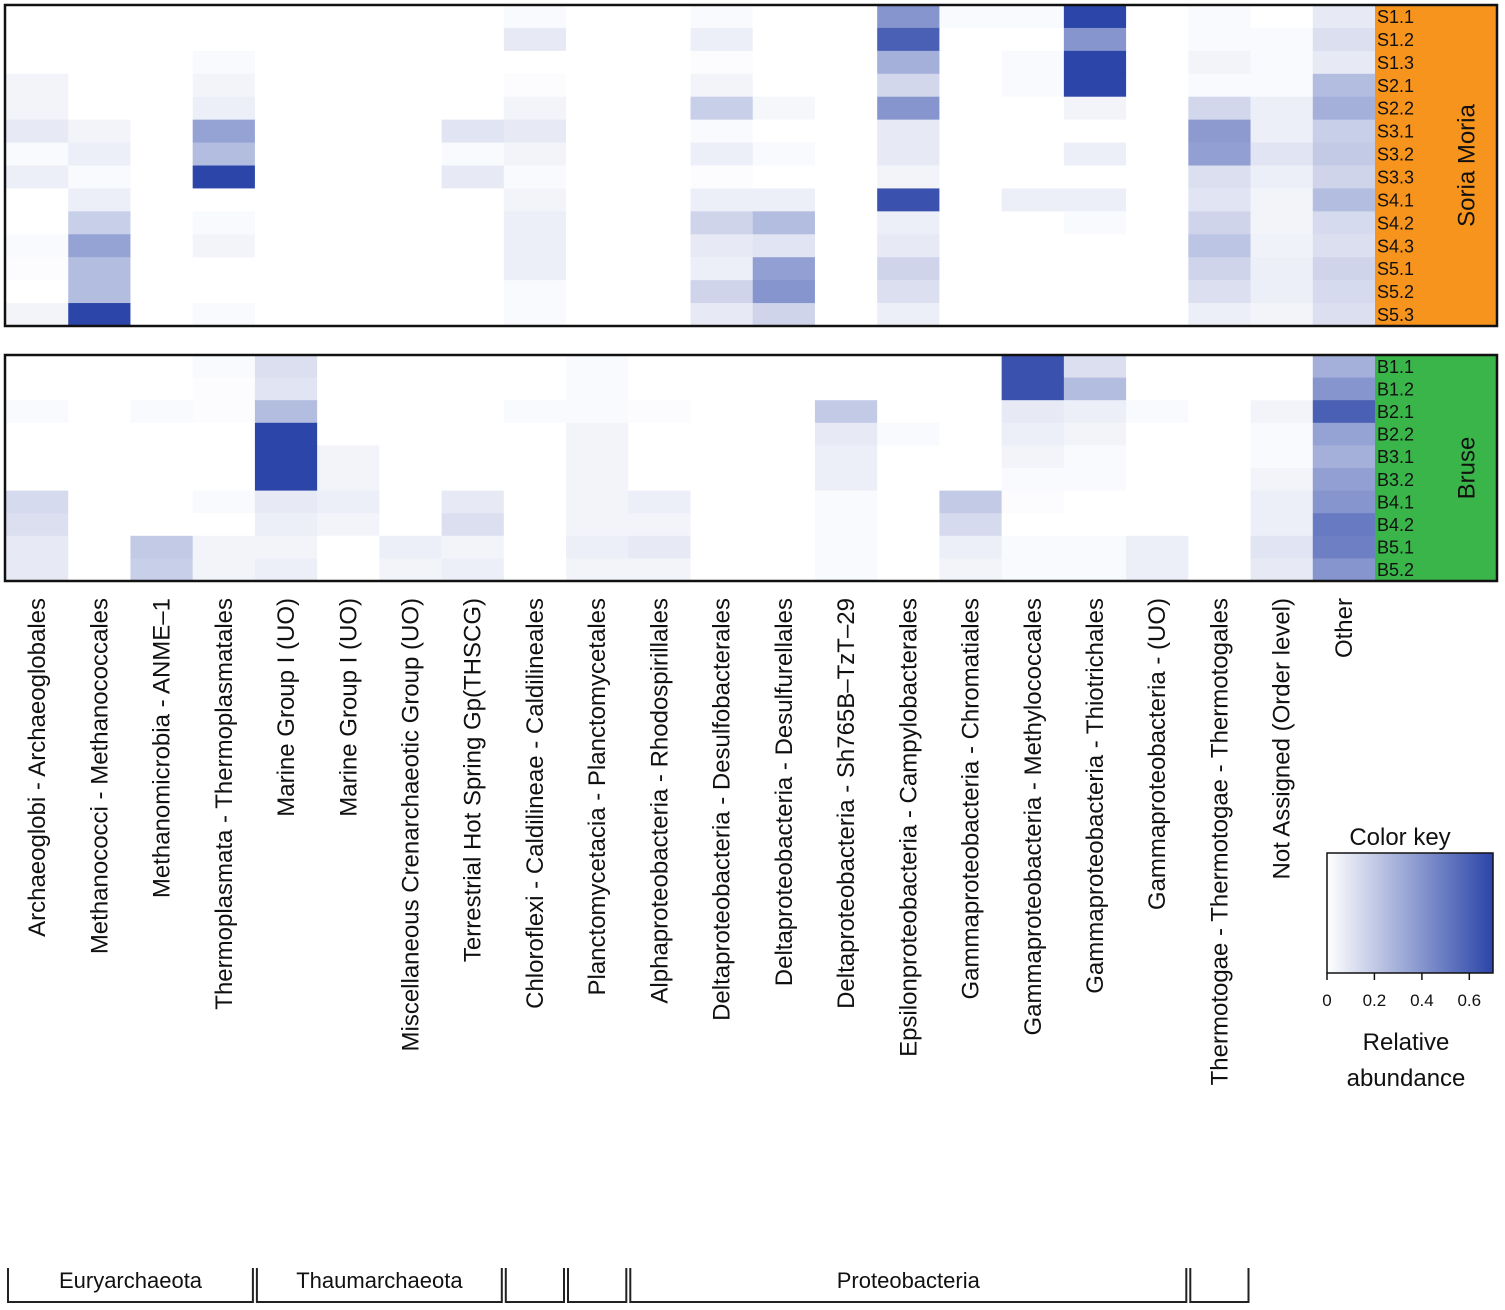 The width and height of the screenshot is (1505, 1310). What do you see at coordinates (1395, 269) in the screenshot?
I see `row-label: S5.1` at bounding box center [1395, 269].